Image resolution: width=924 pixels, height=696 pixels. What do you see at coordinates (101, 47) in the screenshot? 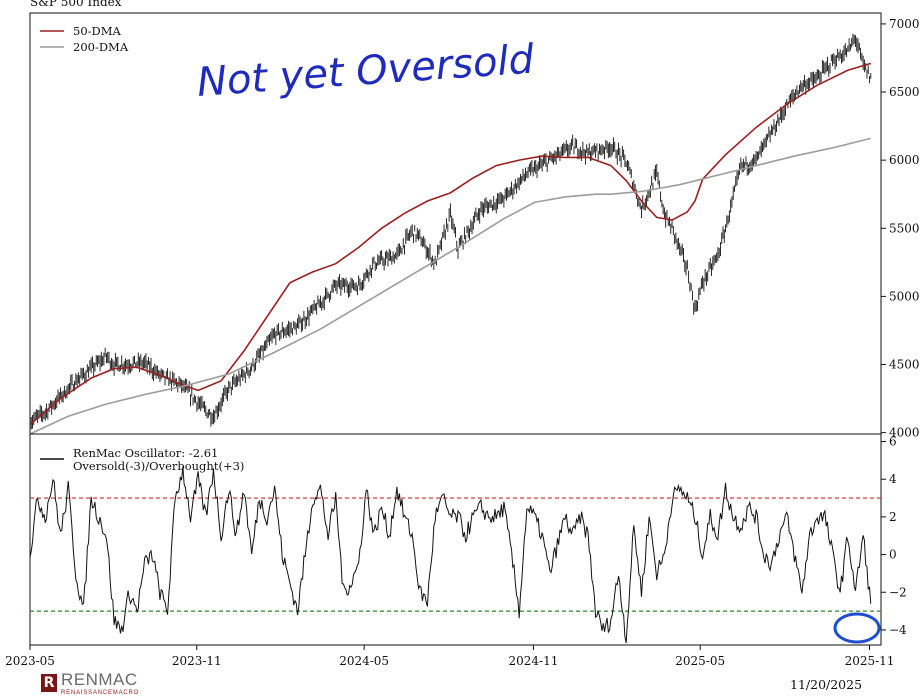
I see `legend-label-200dma: 200-DMA` at bounding box center [101, 47].